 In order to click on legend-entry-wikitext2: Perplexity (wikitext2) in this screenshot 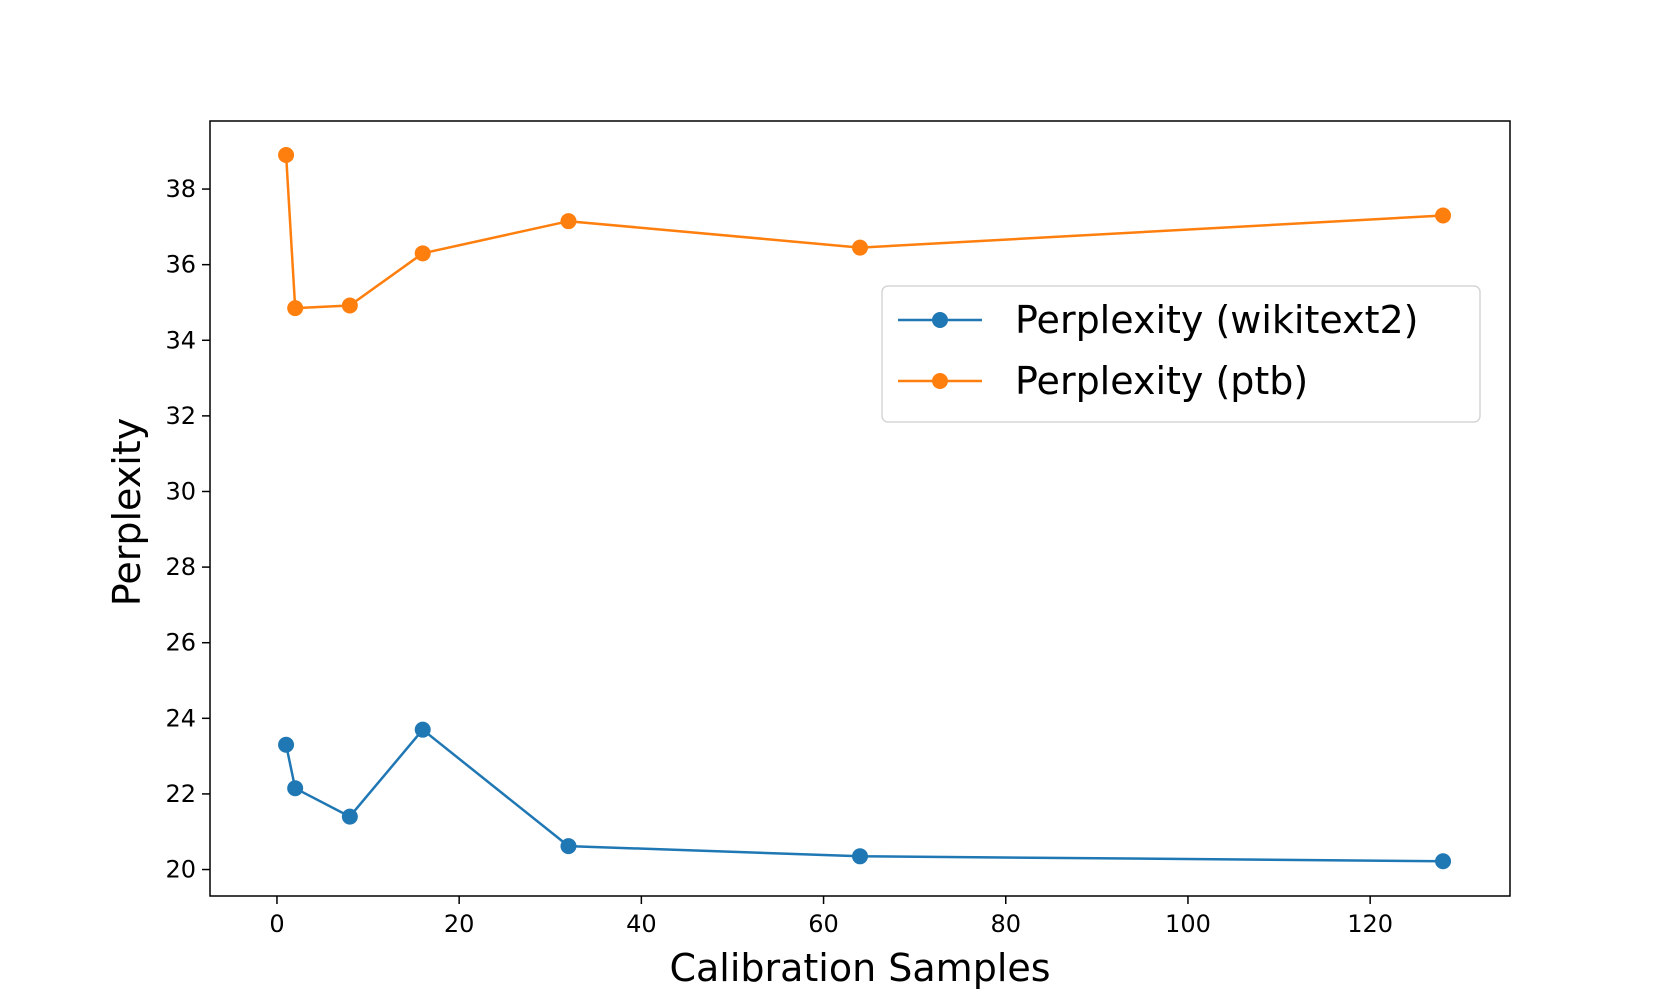, I will do `click(1158, 320)`.